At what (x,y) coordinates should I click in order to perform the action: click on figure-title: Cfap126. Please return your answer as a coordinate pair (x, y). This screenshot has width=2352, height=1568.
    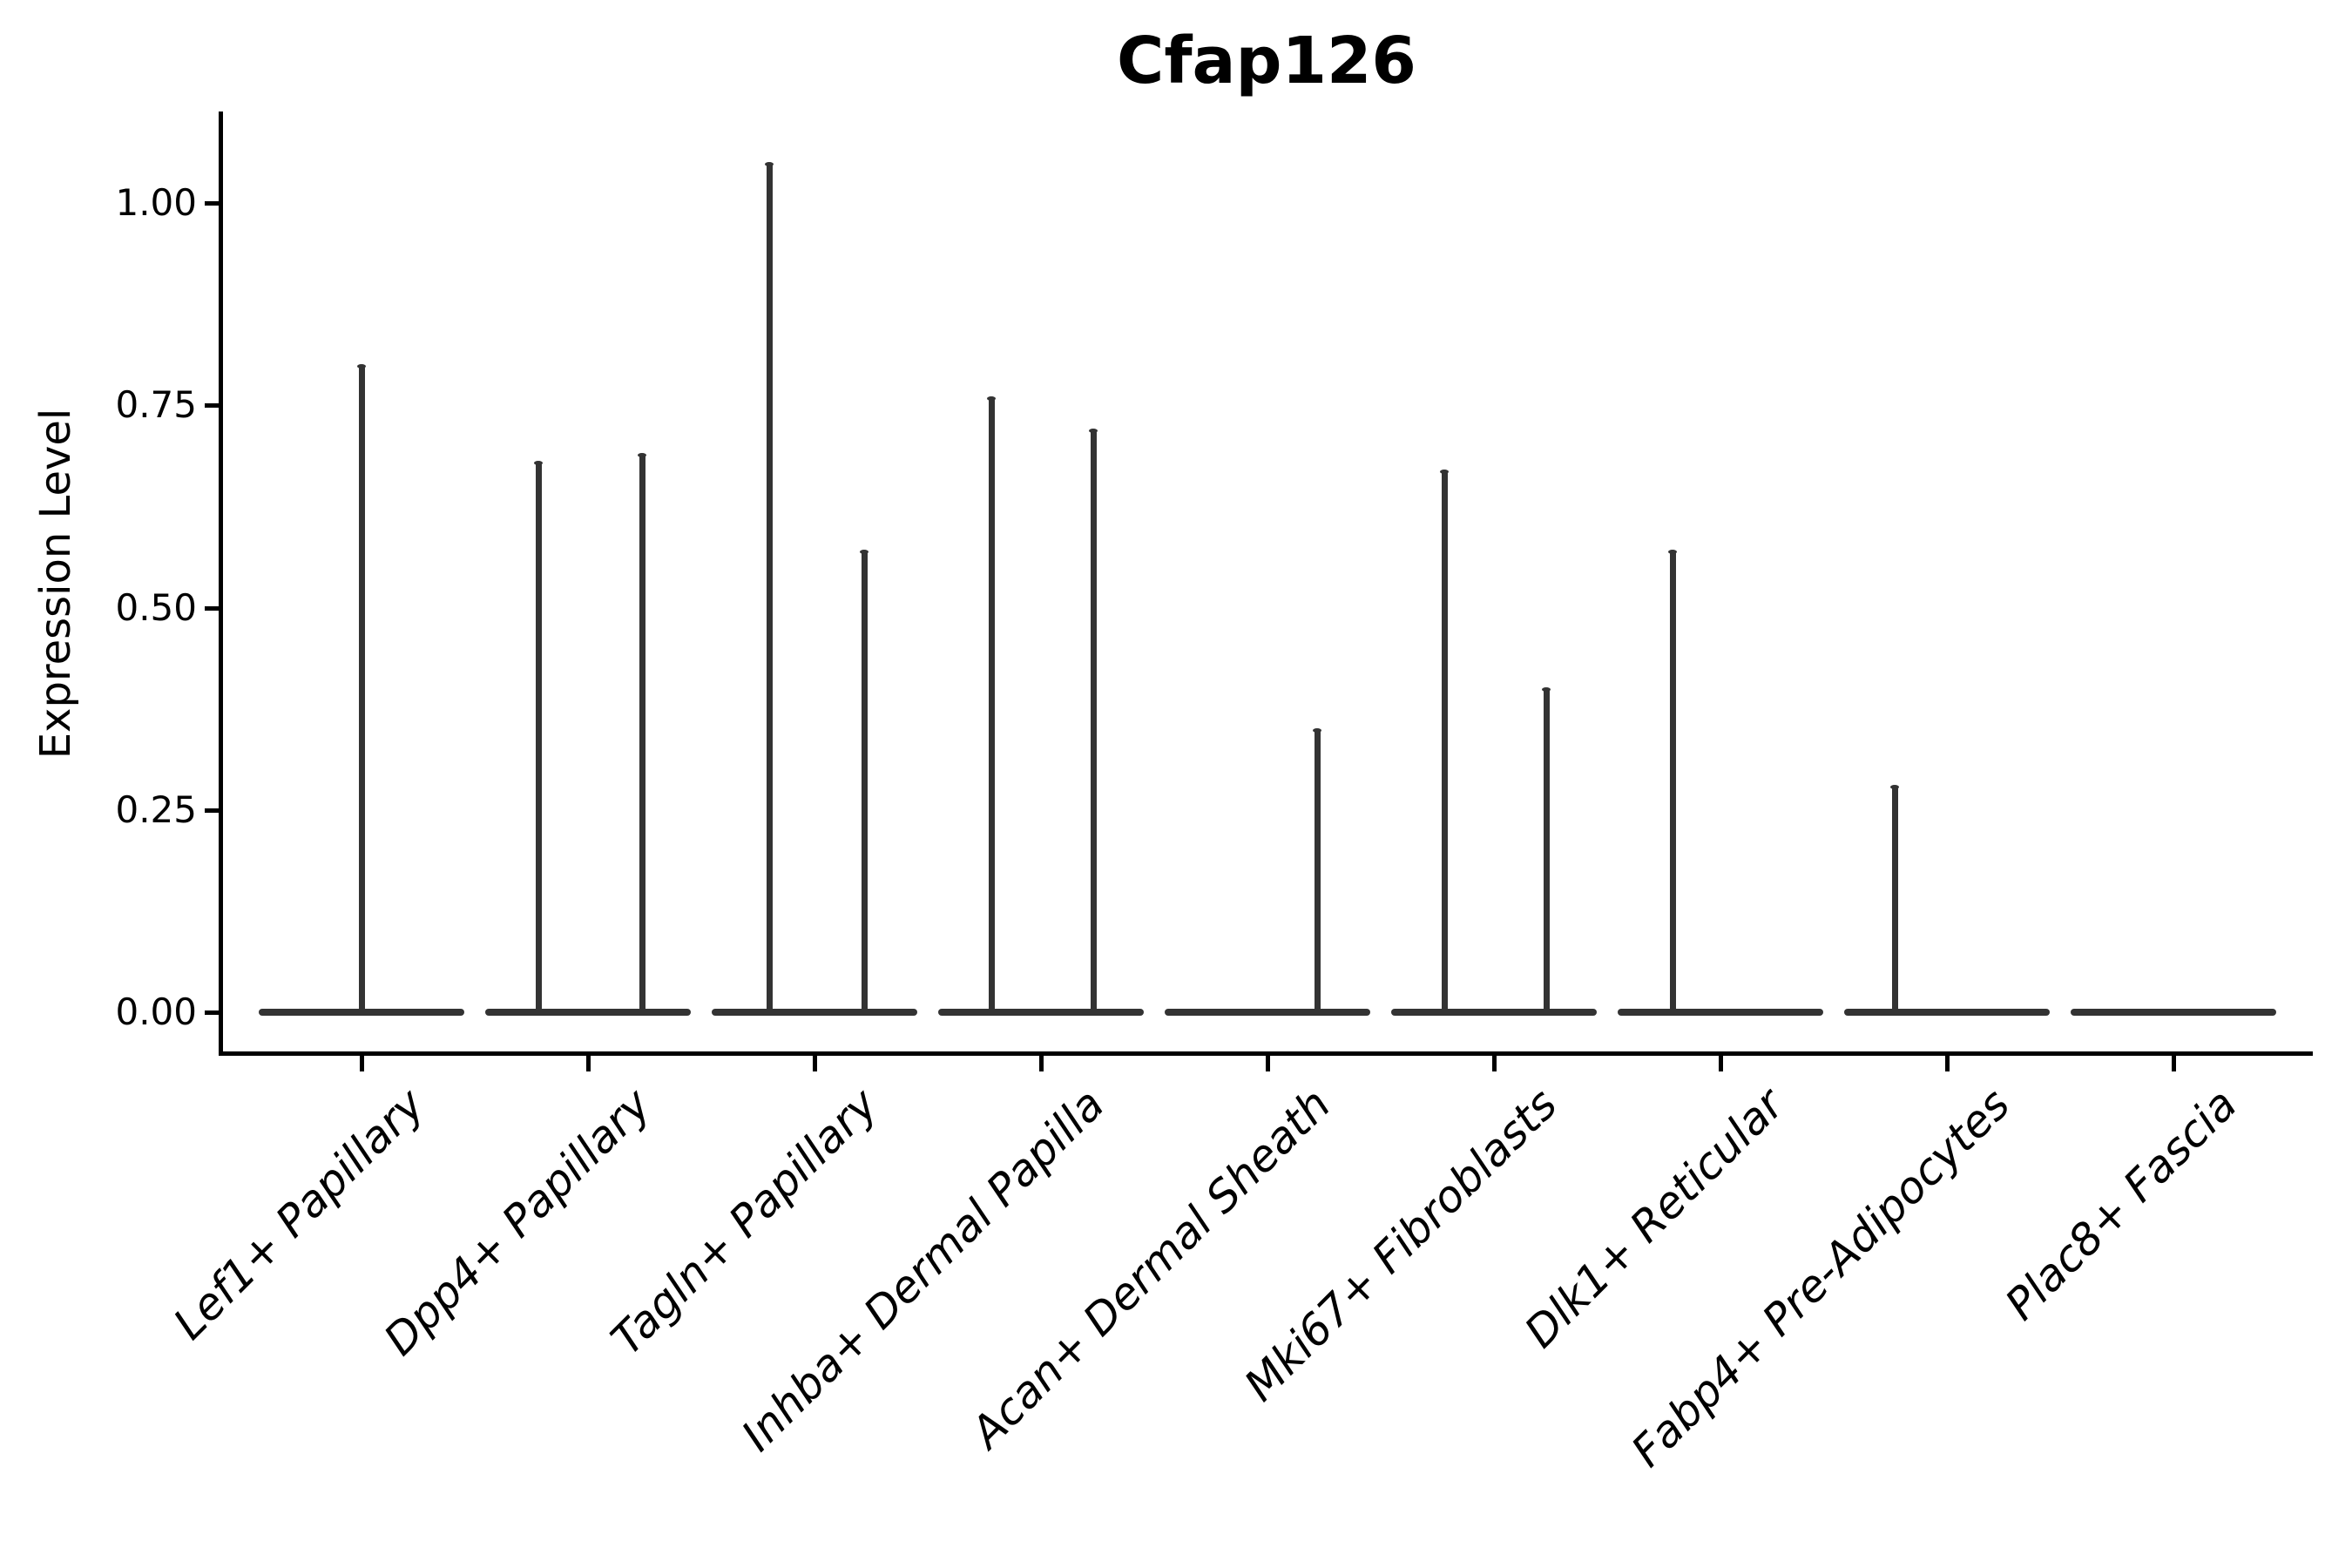
    Looking at the image, I should click on (1266, 61).